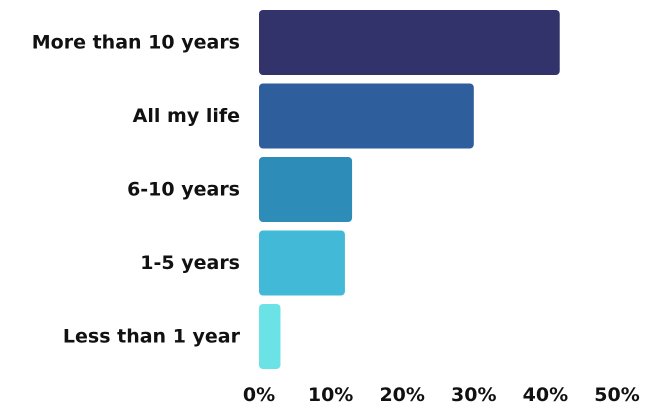  I want to click on x-tick-label: 50%, so click(616, 395).